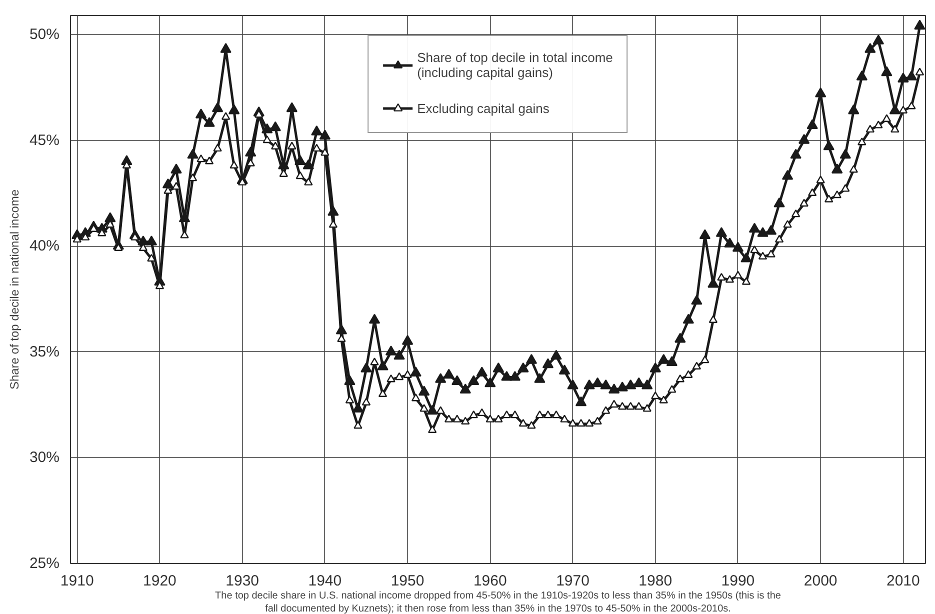 Image resolution: width=935 pixels, height=614 pixels. What do you see at coordinates (821, 581) in the screenshot?
I see `x-tick-label: 2000` at bounding box center [821, 581].